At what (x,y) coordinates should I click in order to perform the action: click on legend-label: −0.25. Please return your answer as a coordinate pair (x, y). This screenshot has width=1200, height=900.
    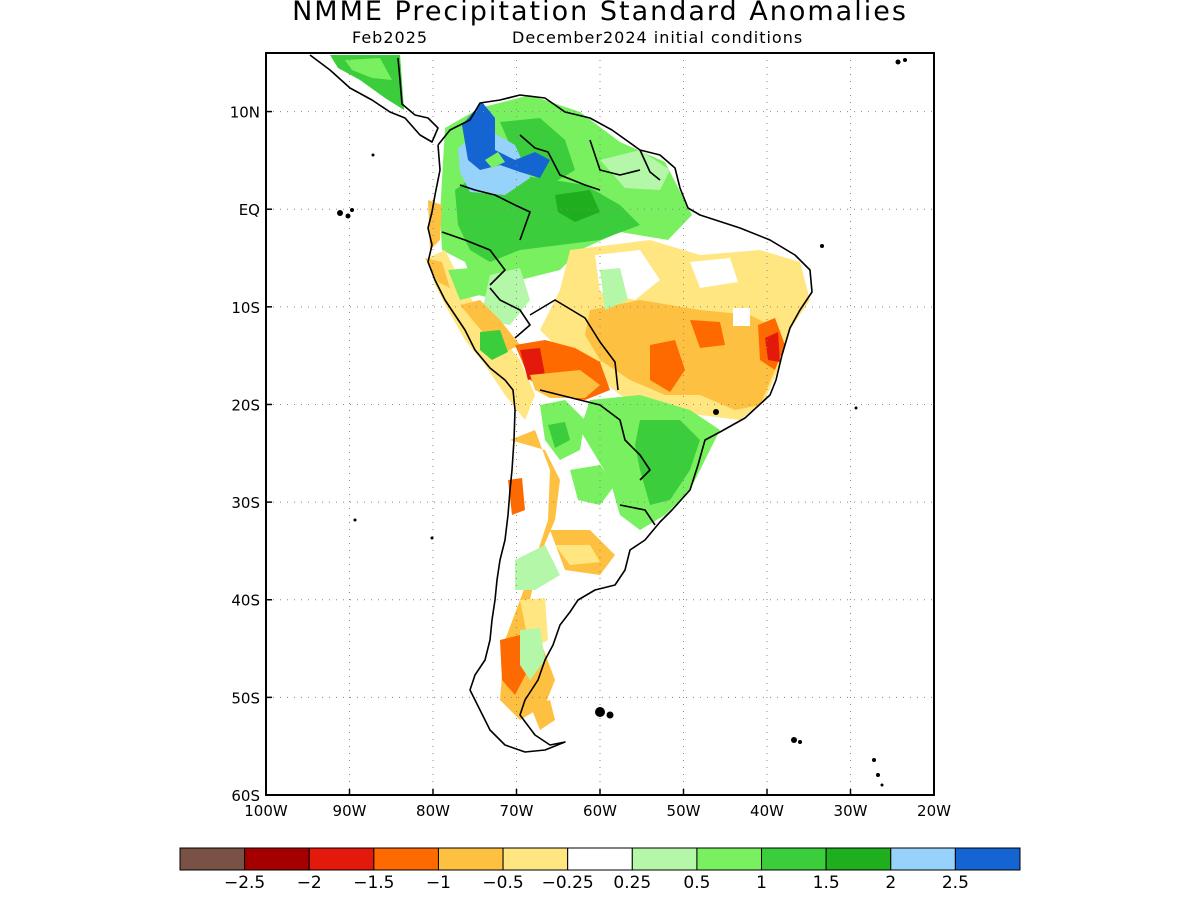
    Looking at the image, I should click on (568, 883).